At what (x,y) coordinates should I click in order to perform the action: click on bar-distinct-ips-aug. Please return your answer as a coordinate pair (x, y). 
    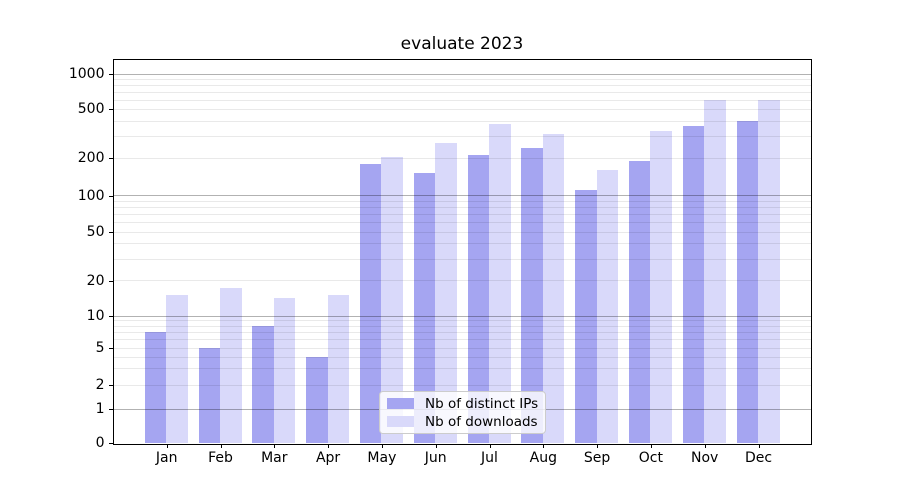
    Looking at the image, I should click on (532, 295).